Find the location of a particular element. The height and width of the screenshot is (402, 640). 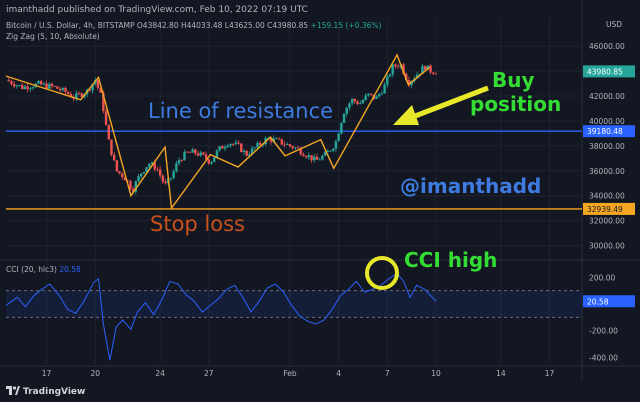

cci-tick-label: -200.00 is located at coordinates (603, 331).